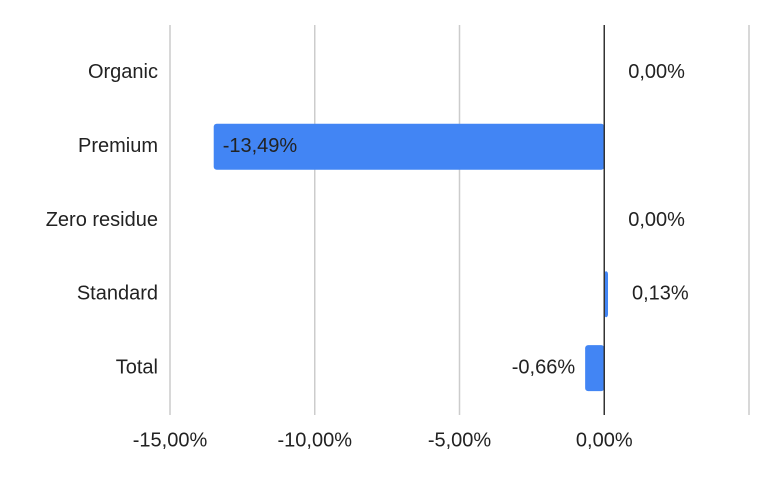 Image resolution: width=772 pixels, height=478 pixels. Describe the element at coordinates (604, 440) in the screenshot. I see `x-tick-label: 0,00%` at that location.